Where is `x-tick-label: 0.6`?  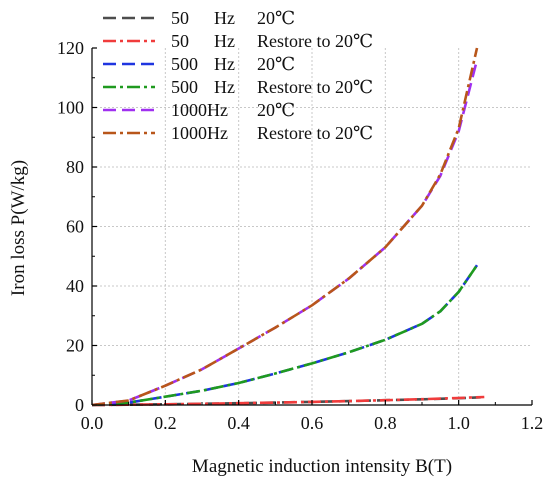
x-tick-label: 0.6 is located at coordinates (312, 423).